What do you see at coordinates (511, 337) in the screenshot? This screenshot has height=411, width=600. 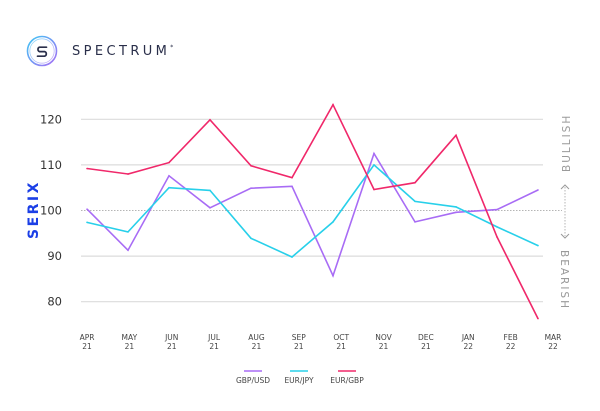 I see `x-tick-label-month: FEB` at bounding box center [511, 337].